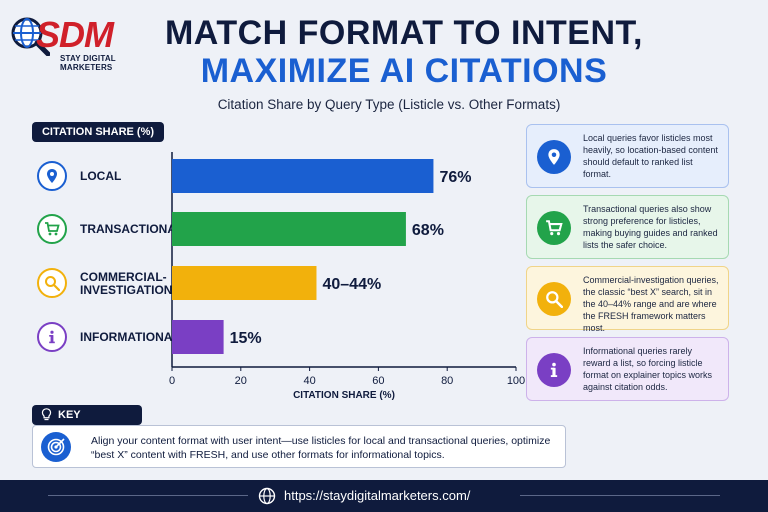  What do you see at coordinates (88, 63) in the screenshot?
I see `logo-subtext: STAY DIGITAL MARKETERS` at bounding box center [88, 63].